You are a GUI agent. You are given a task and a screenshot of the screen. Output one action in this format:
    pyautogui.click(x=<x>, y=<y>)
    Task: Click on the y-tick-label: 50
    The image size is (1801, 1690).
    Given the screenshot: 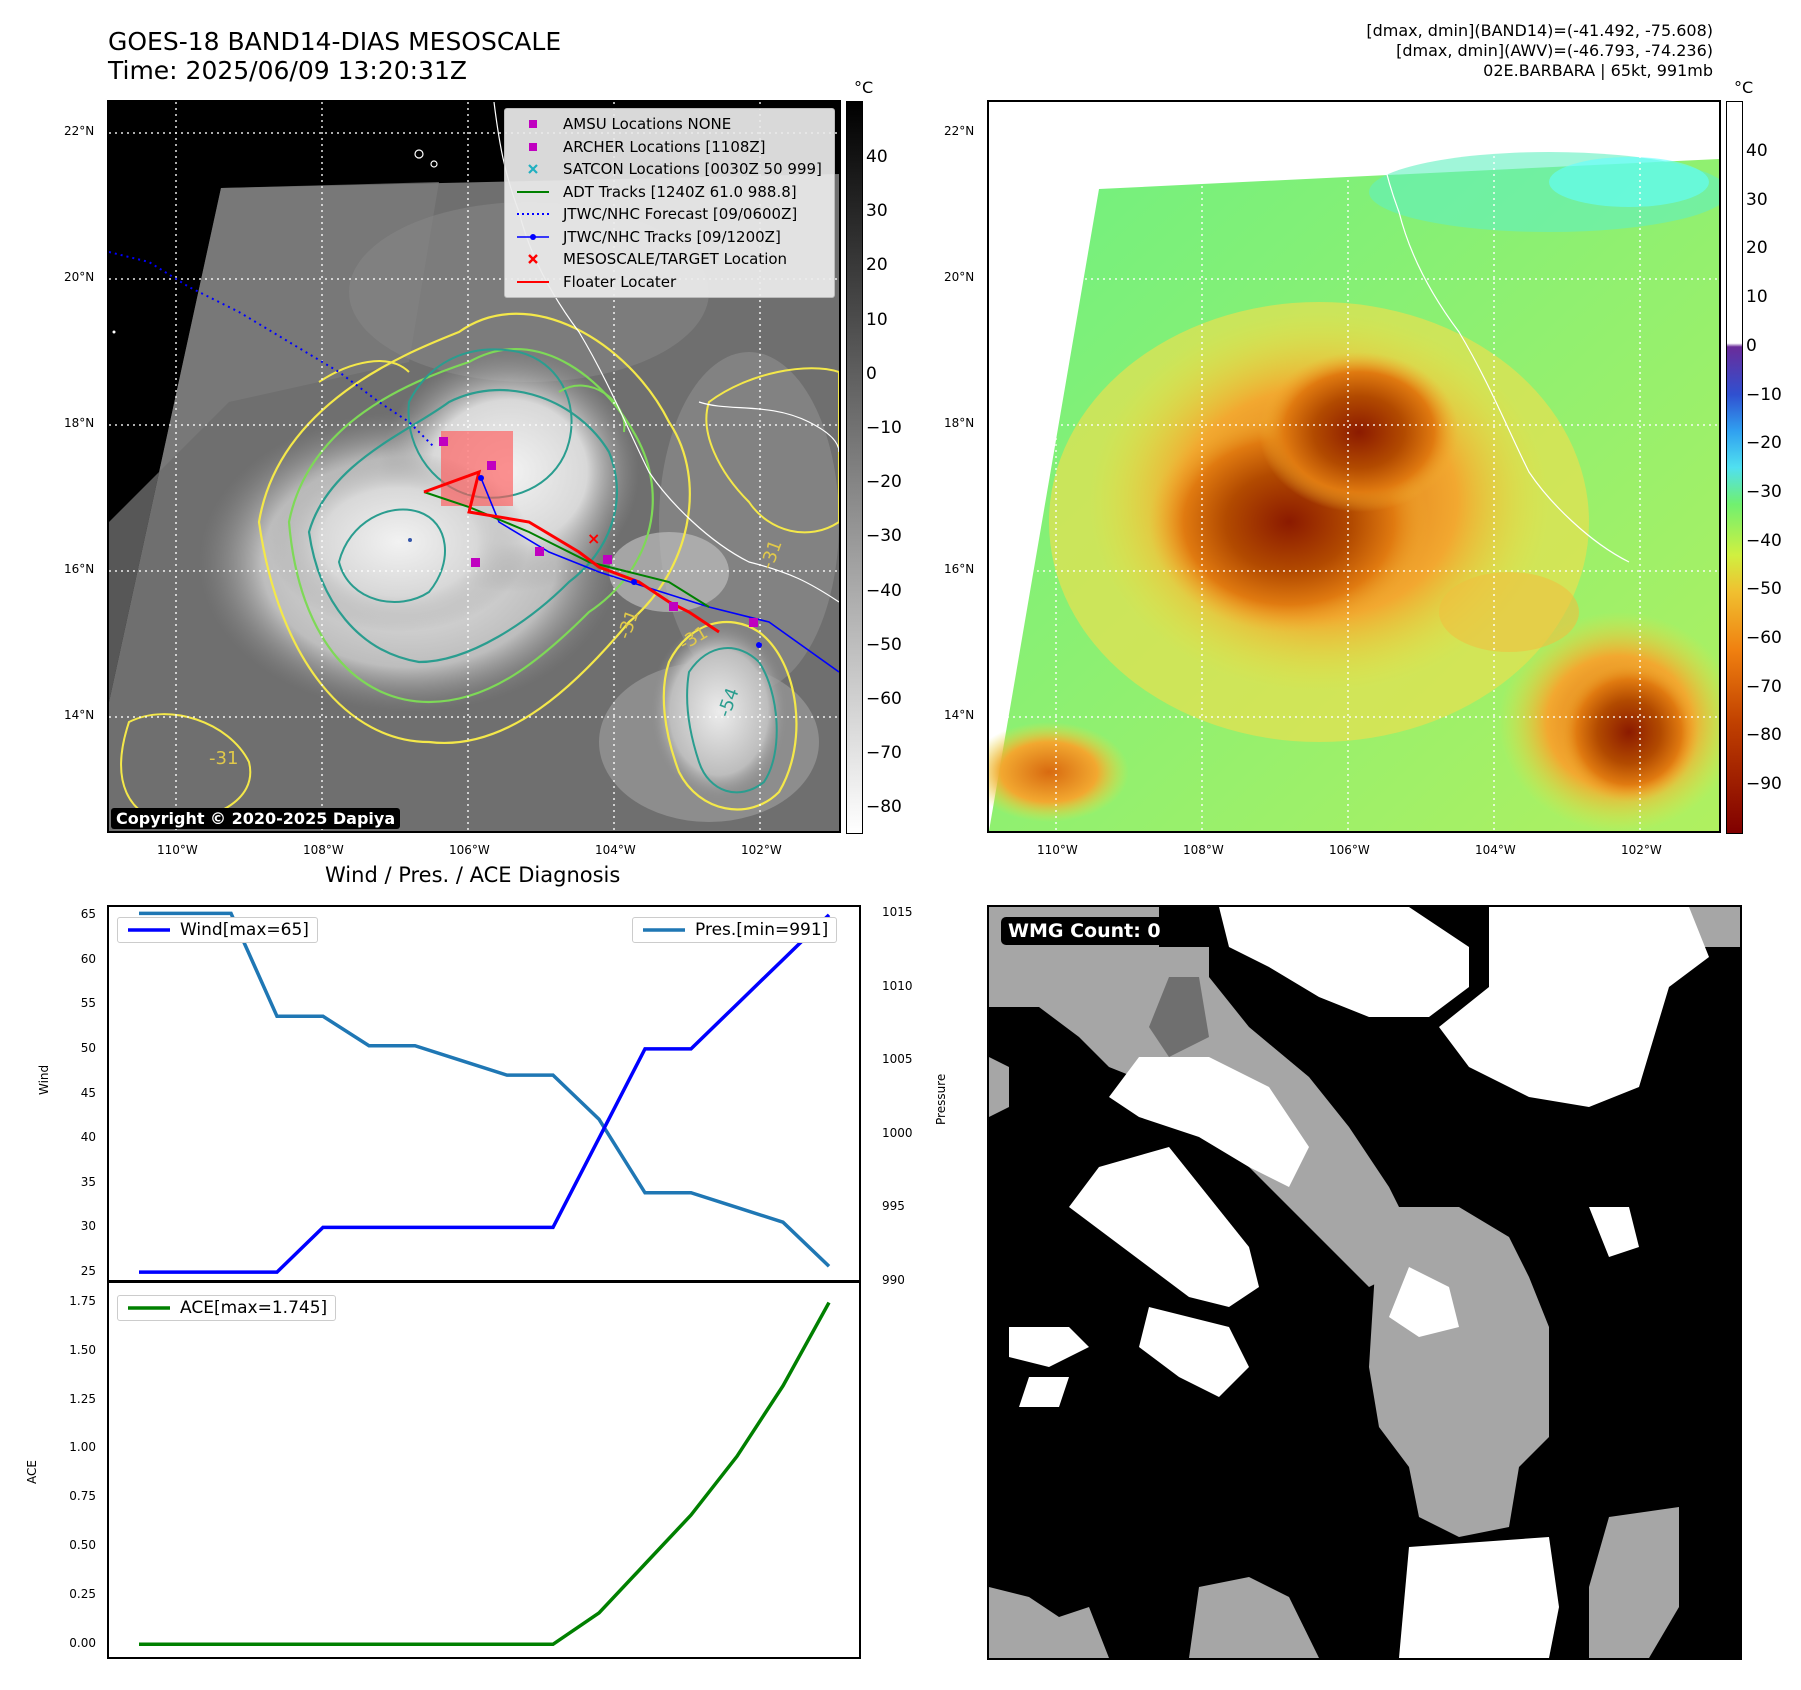 What is the action you would take?
    pyautogui.click(x=88, y=1047)
    